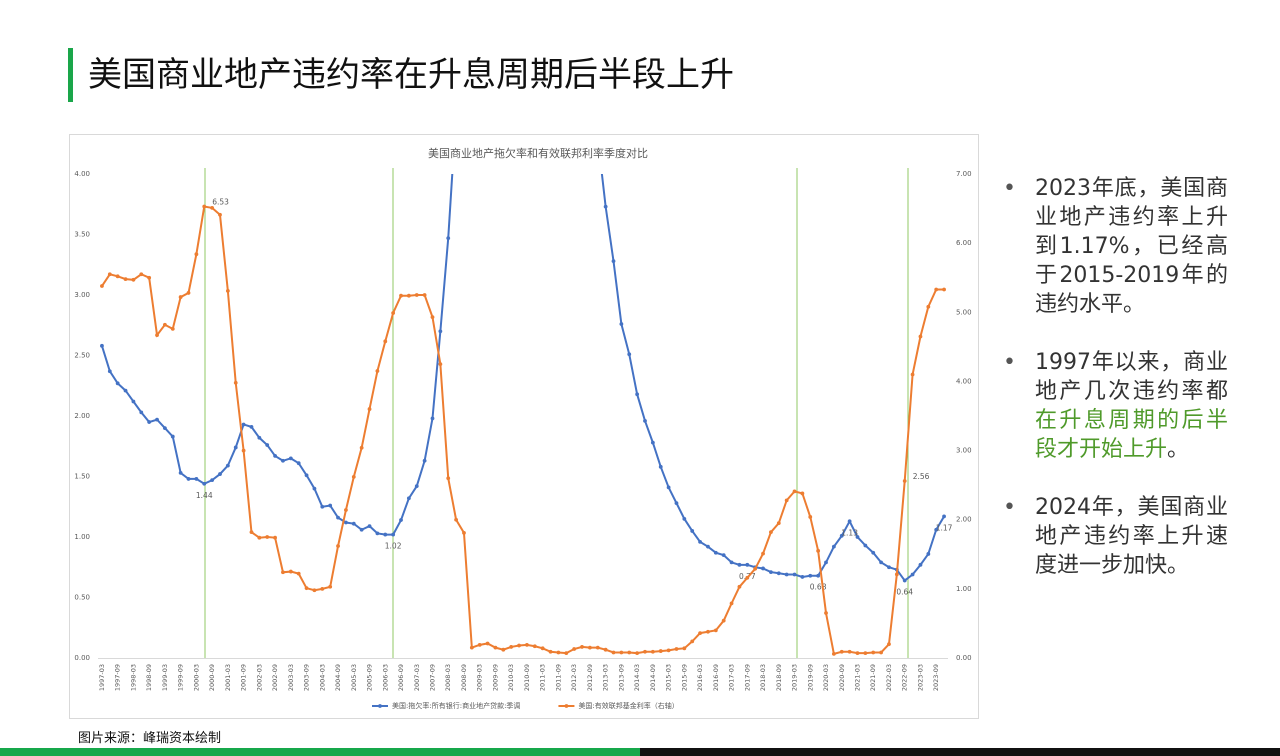 The width and height of the screenshot is (1280, 756). What do you see at coordinates (921, 476) in the screenshot?
I see `data-label: 2.56` at bounding box center [921, 476].